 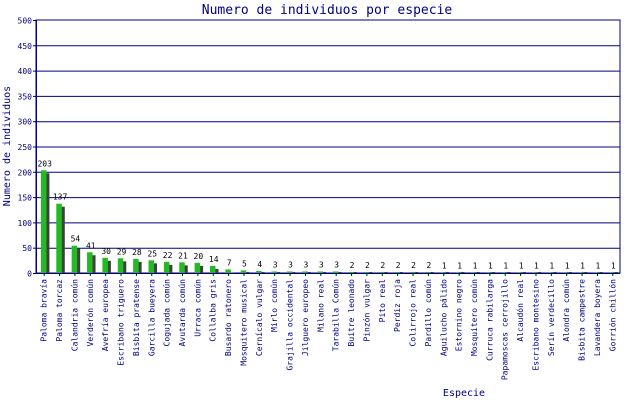 What do you see at coordinates (25, 46) in the screenshot?
I see `y-tick-label: 450` at bounding box center [25, 46].